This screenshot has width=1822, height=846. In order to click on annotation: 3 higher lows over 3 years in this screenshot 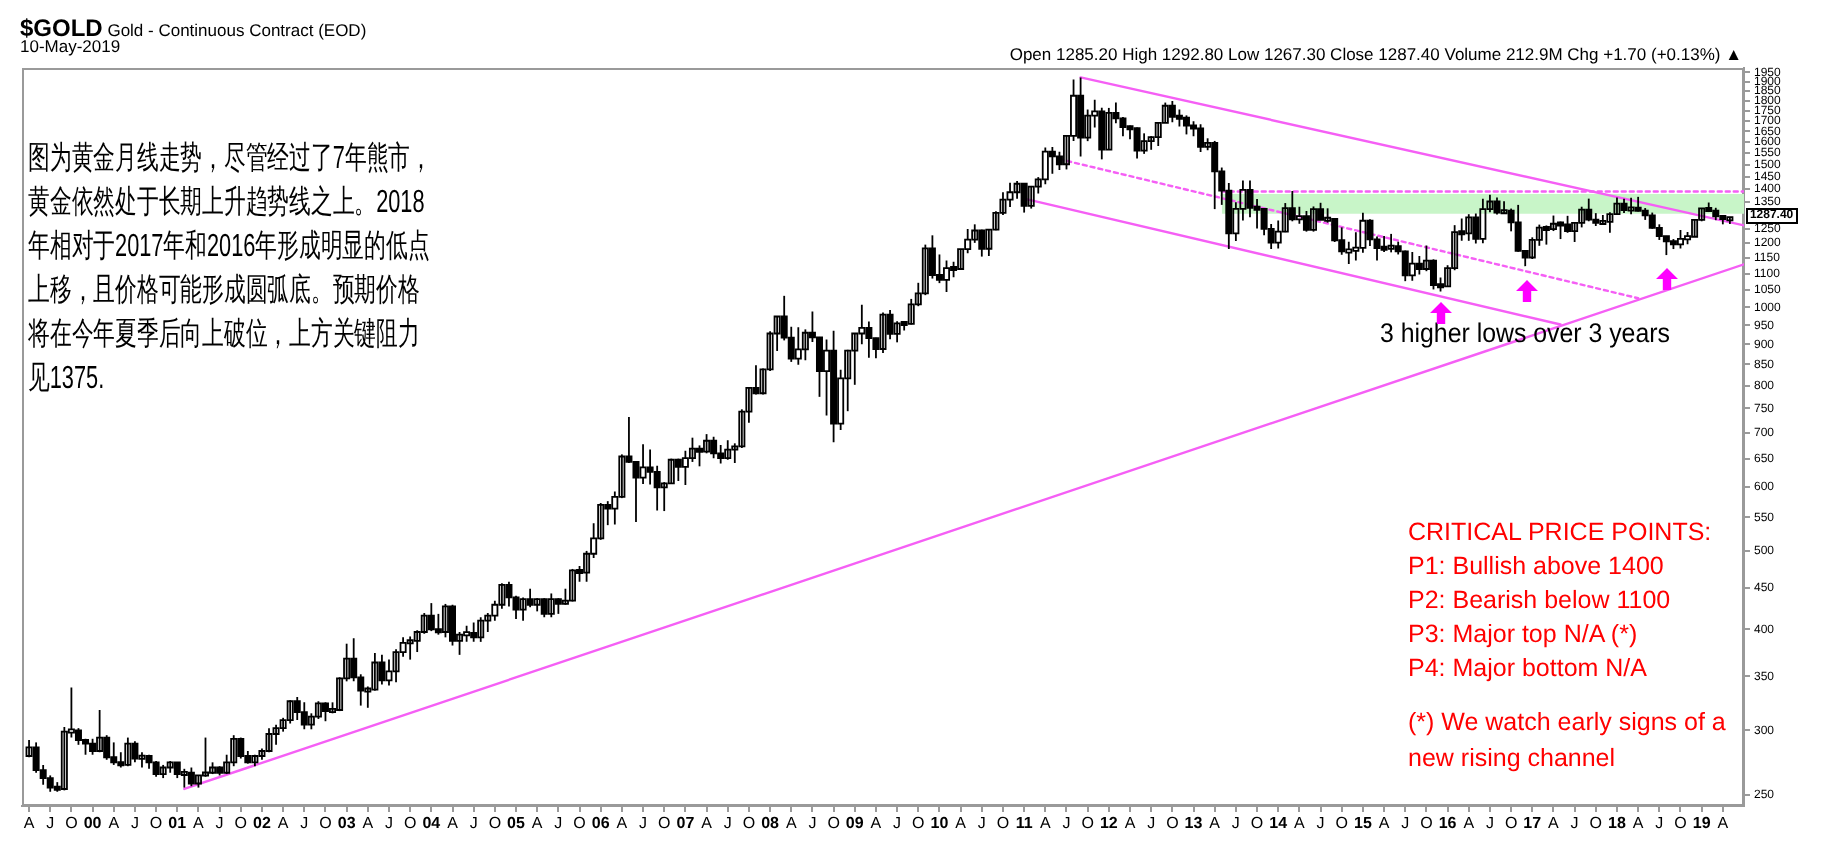, I will do `click(1525, 334)`.